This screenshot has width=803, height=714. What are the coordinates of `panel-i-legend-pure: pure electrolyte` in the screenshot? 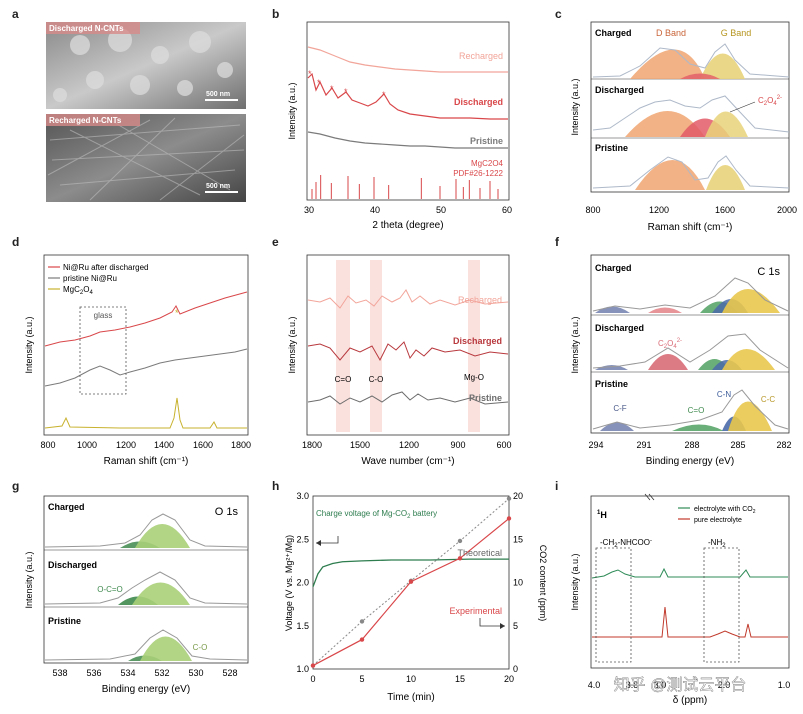 It's located at (718, 520).